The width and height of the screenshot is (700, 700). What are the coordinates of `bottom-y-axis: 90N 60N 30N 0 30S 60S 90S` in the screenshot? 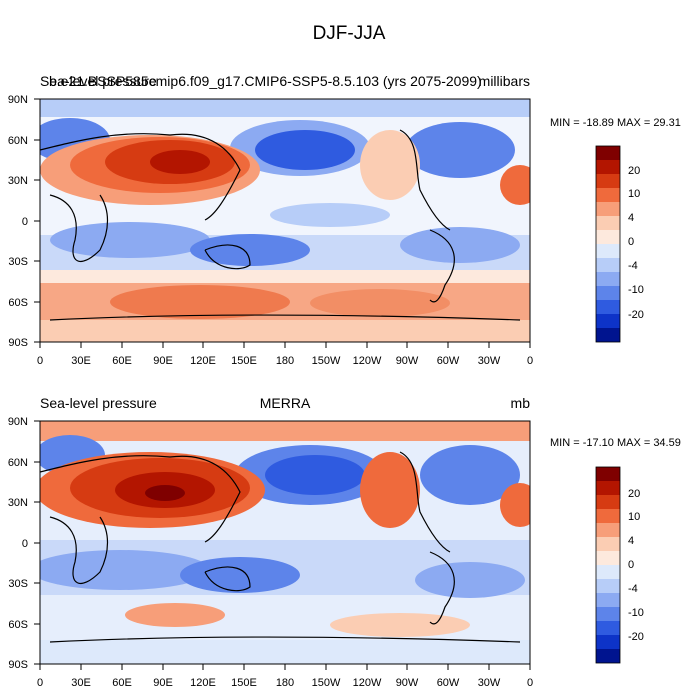 It's located at (24, 543).